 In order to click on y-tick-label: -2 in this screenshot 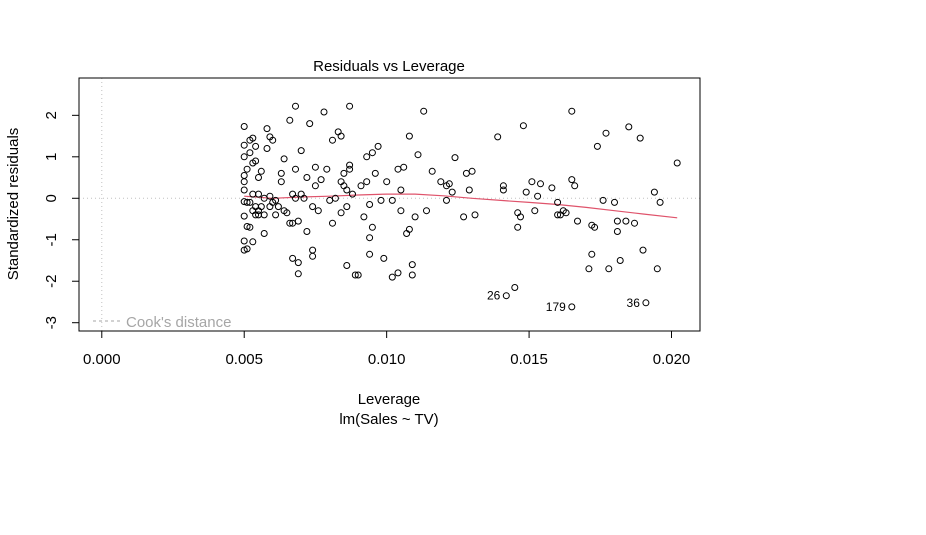, I will do `click(51, 281)`.